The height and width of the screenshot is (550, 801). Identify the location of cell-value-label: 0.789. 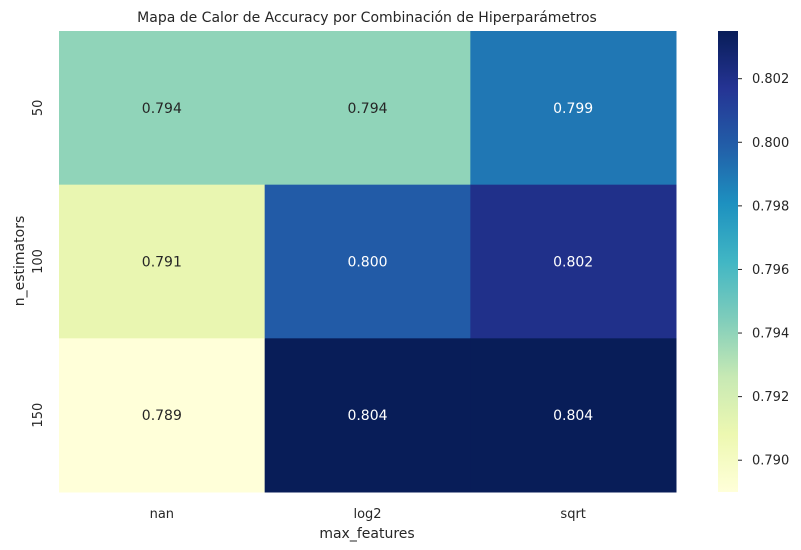
(162, 416).